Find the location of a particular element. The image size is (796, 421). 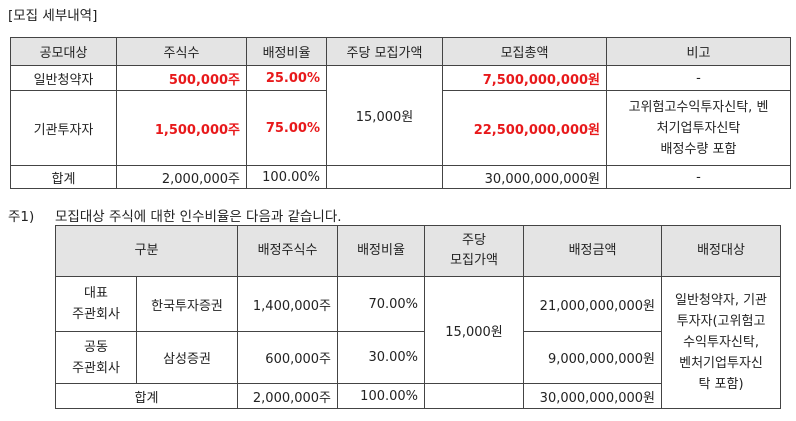

amount-cell: 21,000,000,000원 is located at coordinates (593, 304).